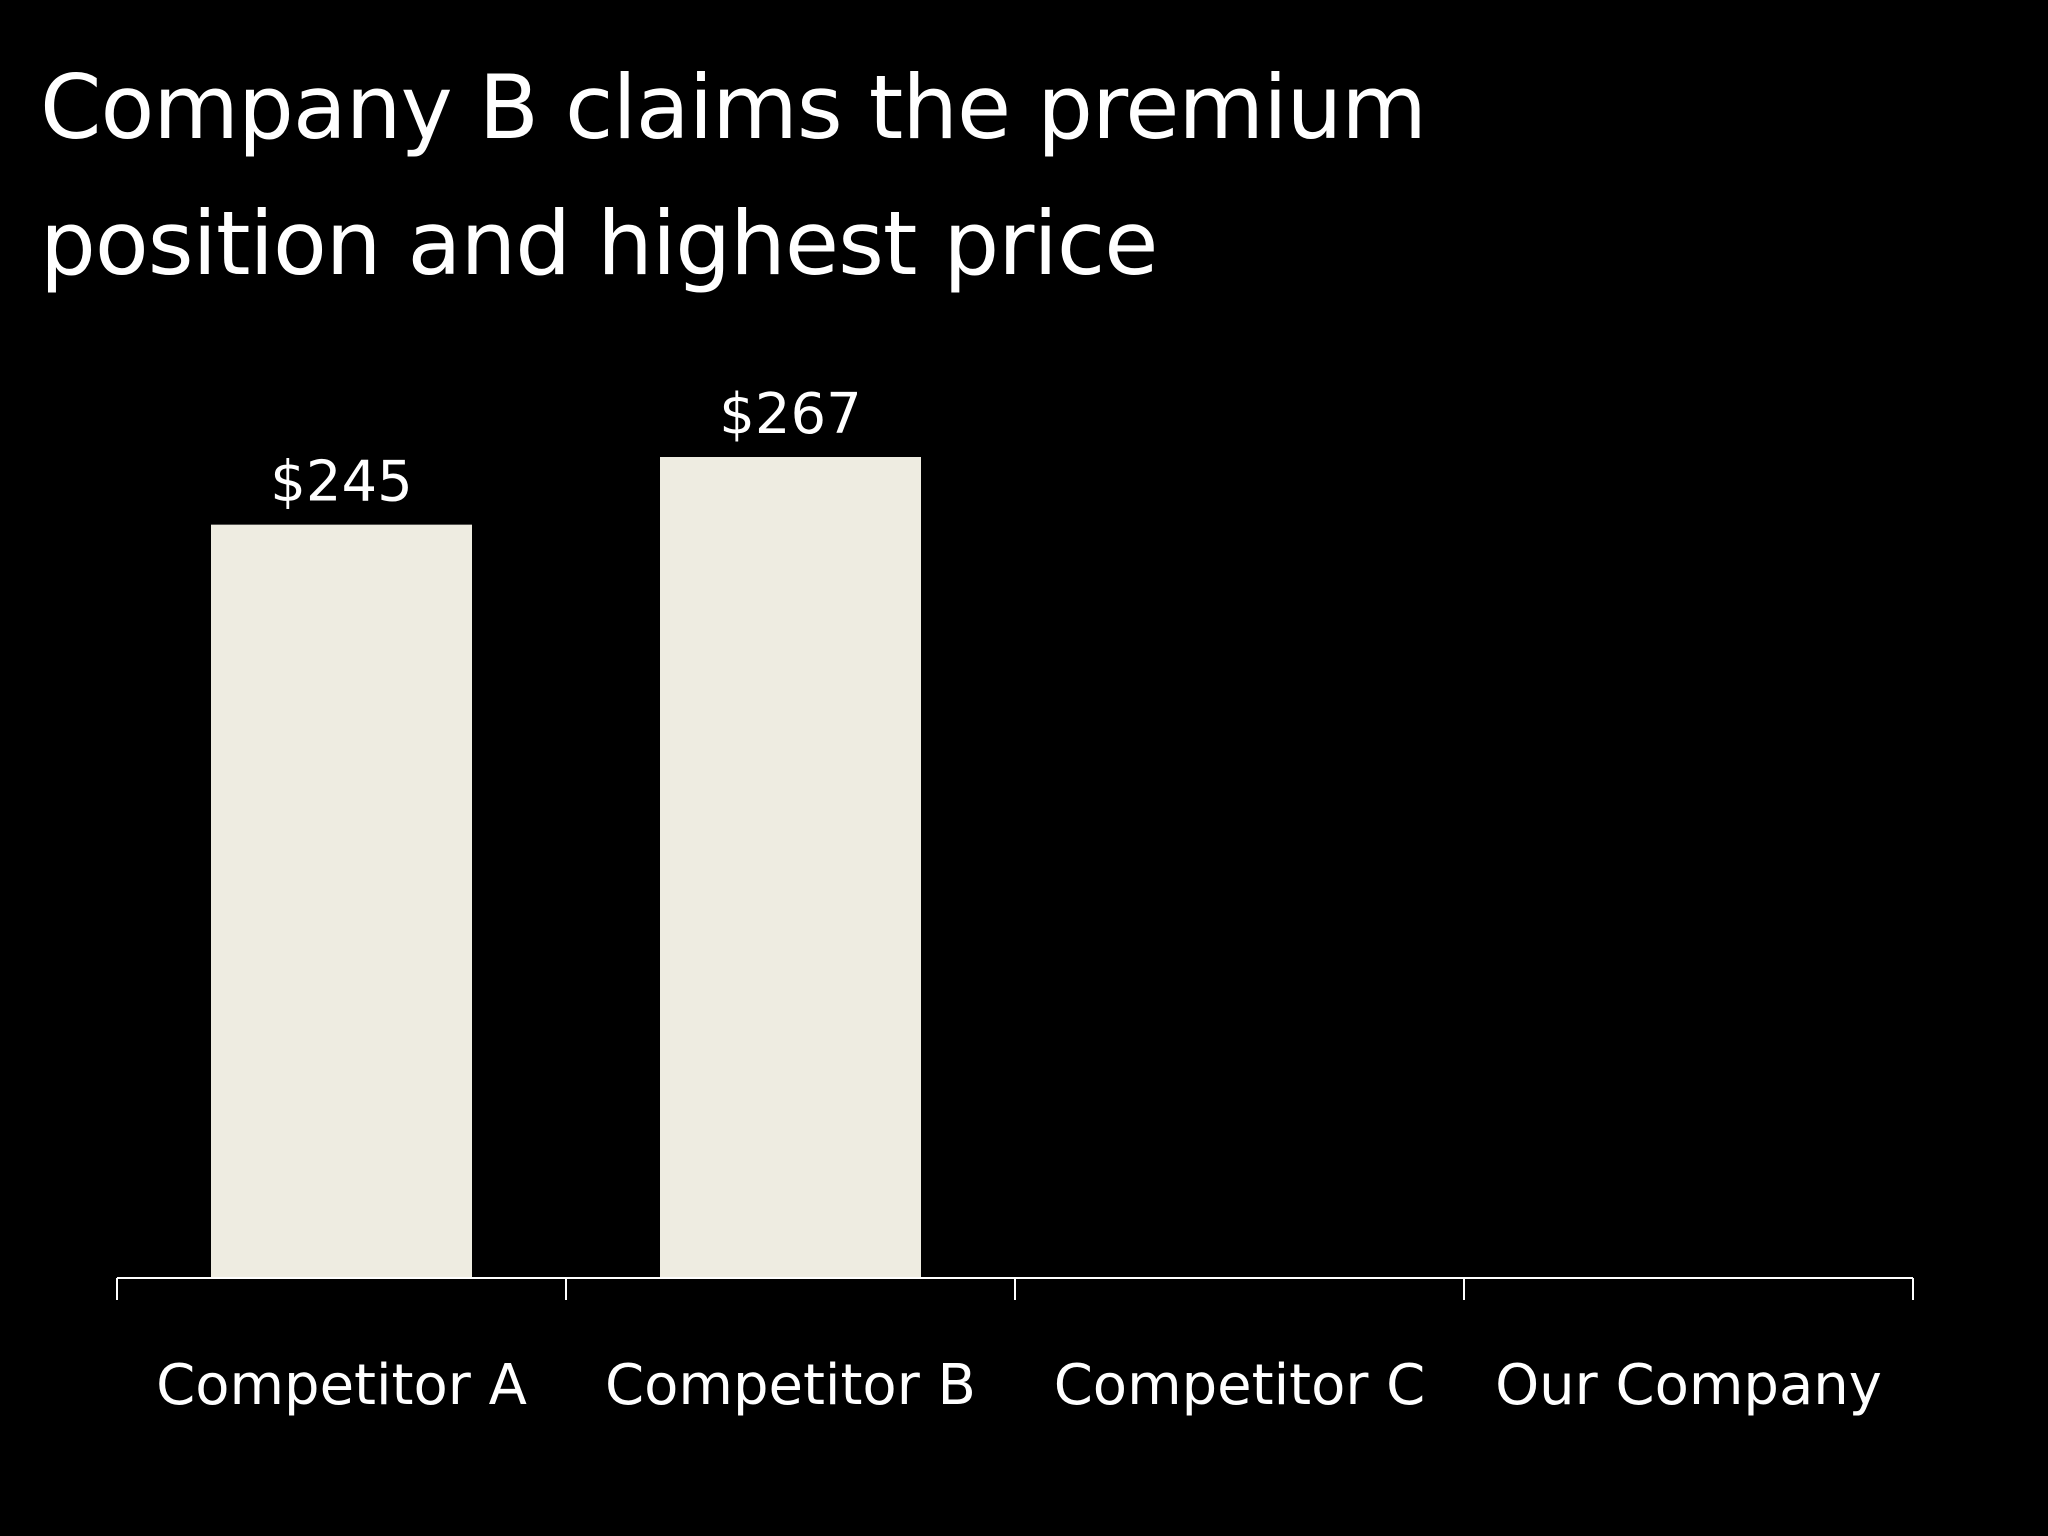 The height and width of the screenshot is (1536, 2048). What do you see at coordinates (1240, 1385) in the screenshot?
I see `x-tick-label: Competitor C` at bounding box center [1240, 1385].